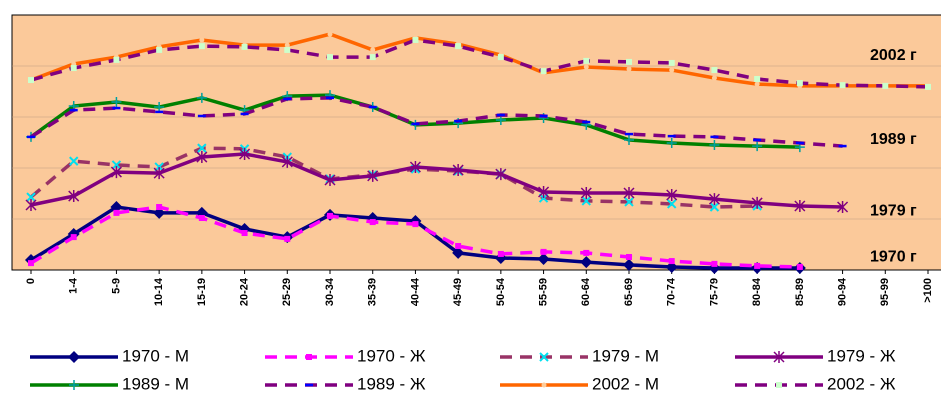 The width and height of the screenshot is (941, 403). Describe the element at coordinates (893, 211) in the screenshot. I see `annotation: 1979 г` at that location.